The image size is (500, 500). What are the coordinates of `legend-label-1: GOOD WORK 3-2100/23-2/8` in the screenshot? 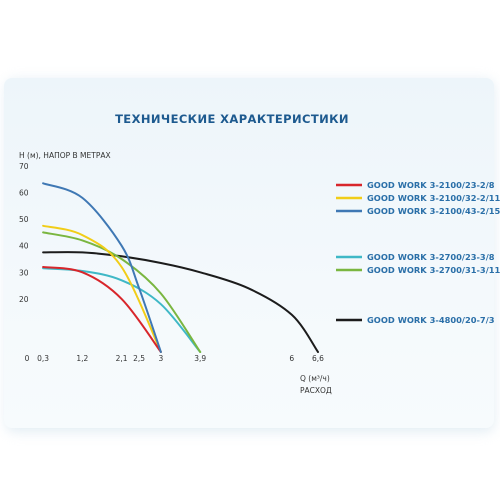 It's located at (431, 185).